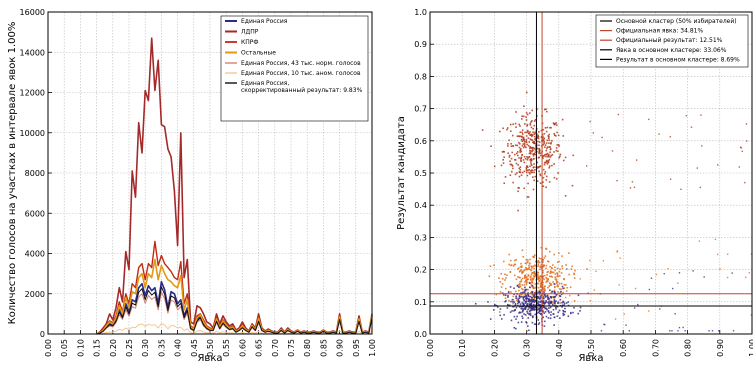  Describe the element at coordinates (420, 141) in the screenshot. I see `y-tick-label: 0.6` at that location.